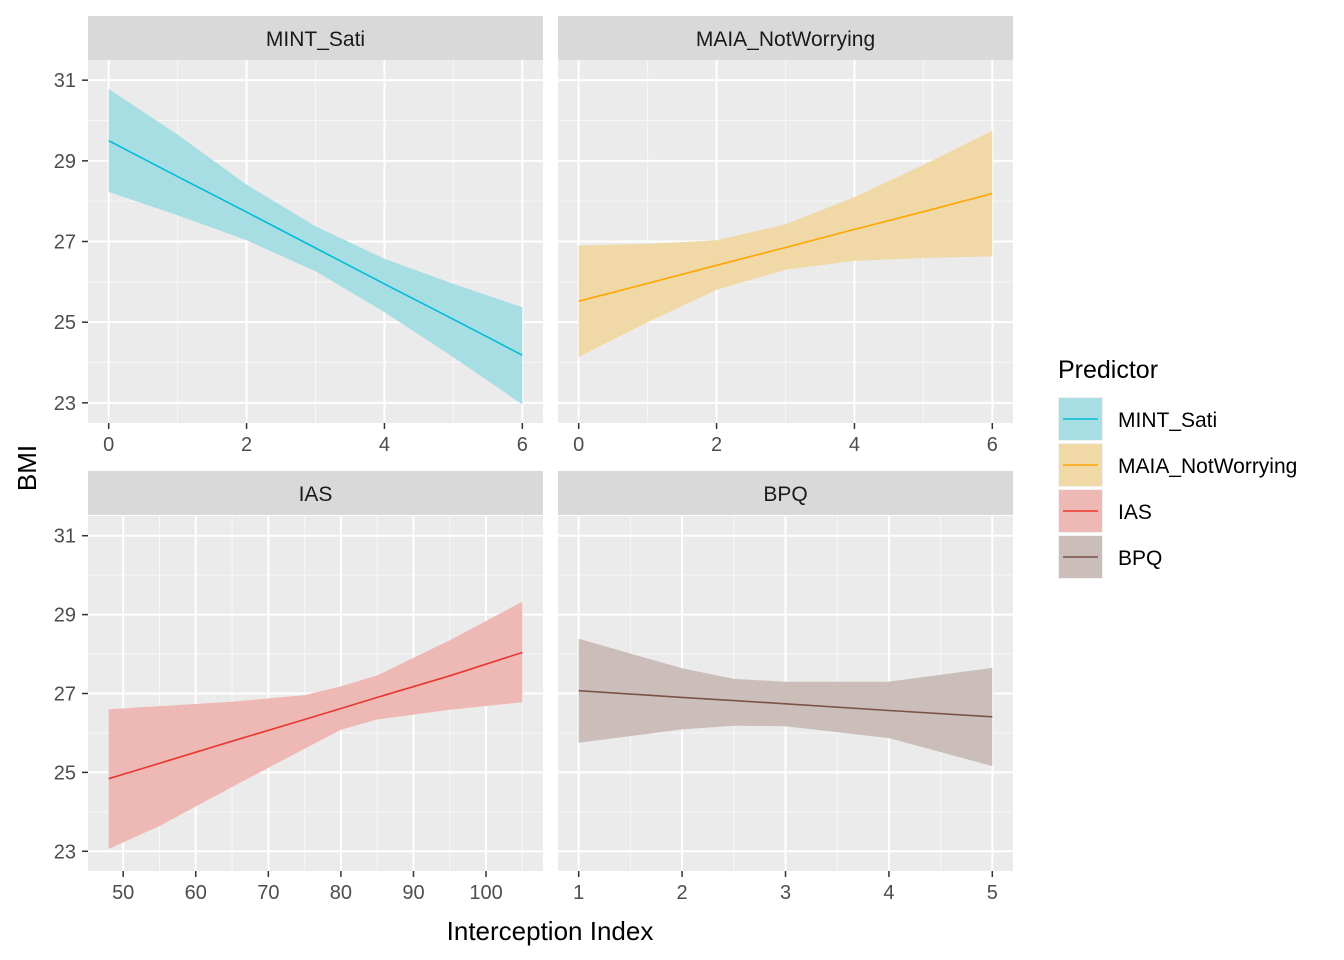  What do you see at coordinates (27, 468) in the screenshot?
I see `y-axis-title: BMI` at bounding box center [27, 468].